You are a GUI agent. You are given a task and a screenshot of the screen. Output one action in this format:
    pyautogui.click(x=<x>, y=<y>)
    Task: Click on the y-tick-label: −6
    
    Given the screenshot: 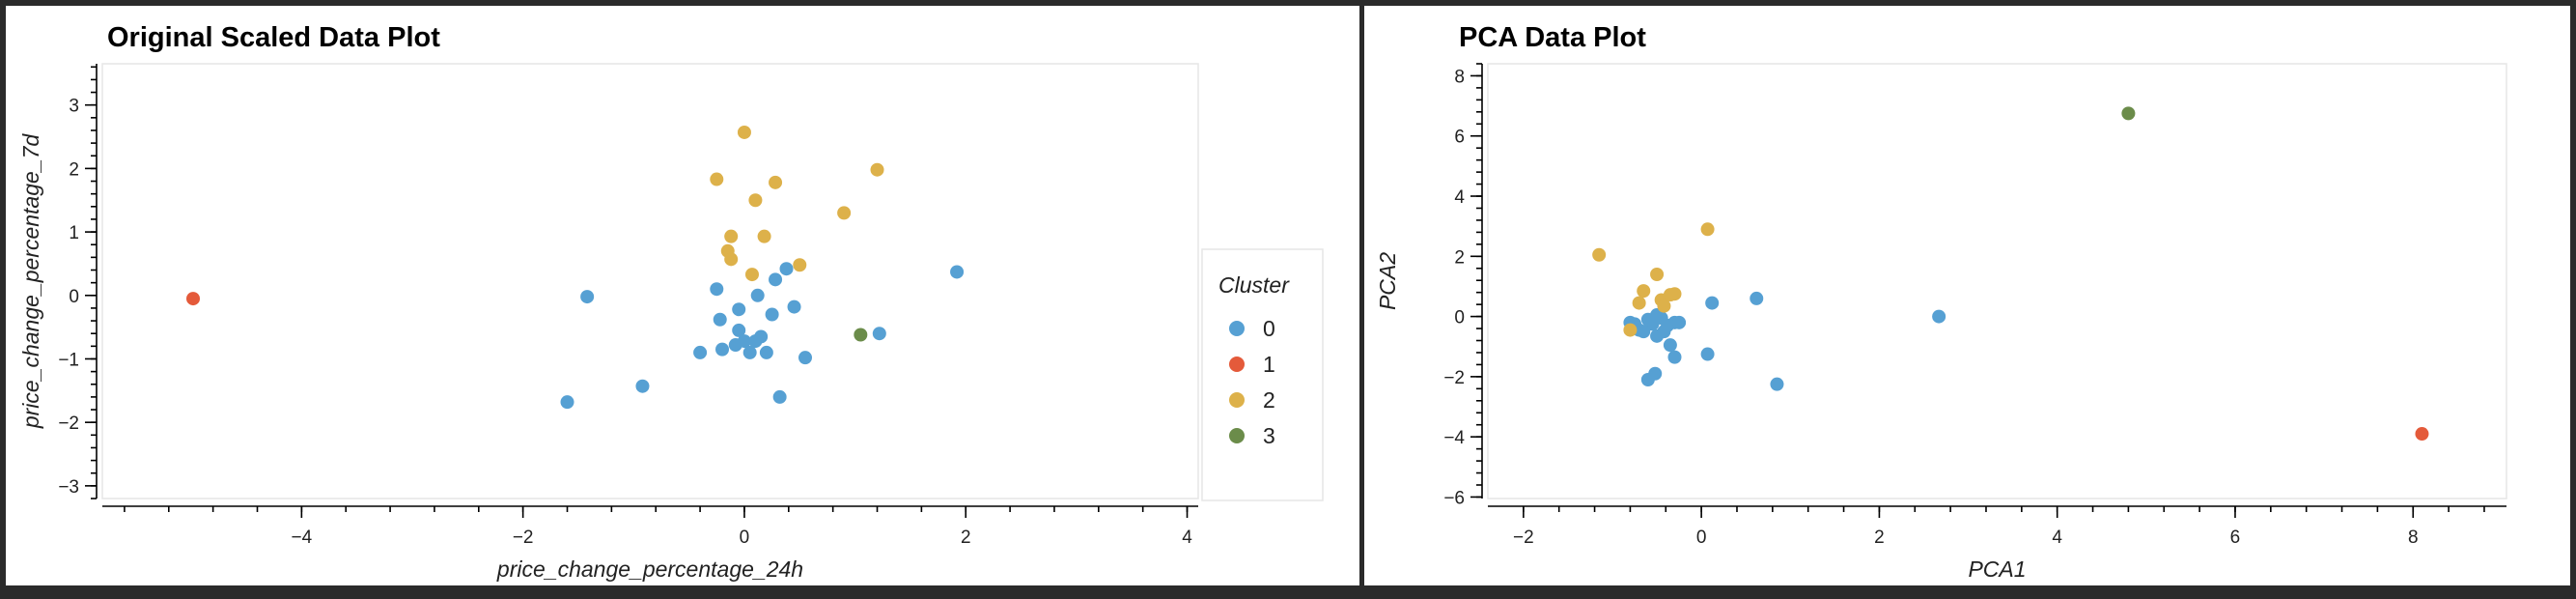 What is the action you would take?
    pyautogui.click(x=1454, y=498)
    